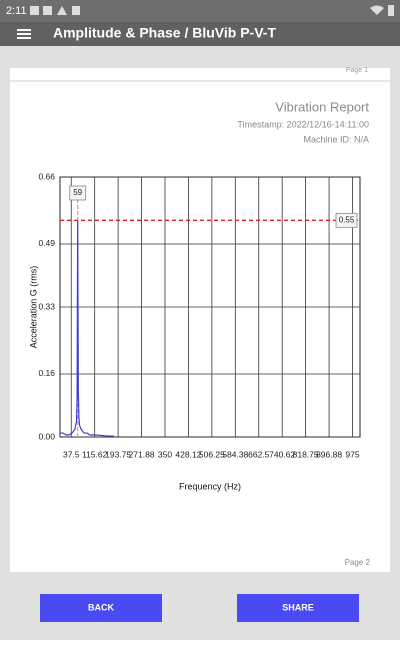  Describe the element at coordinates (210, 486) in the screenshot. I see `x-axis-label: Frequency (Hz)` at that location.